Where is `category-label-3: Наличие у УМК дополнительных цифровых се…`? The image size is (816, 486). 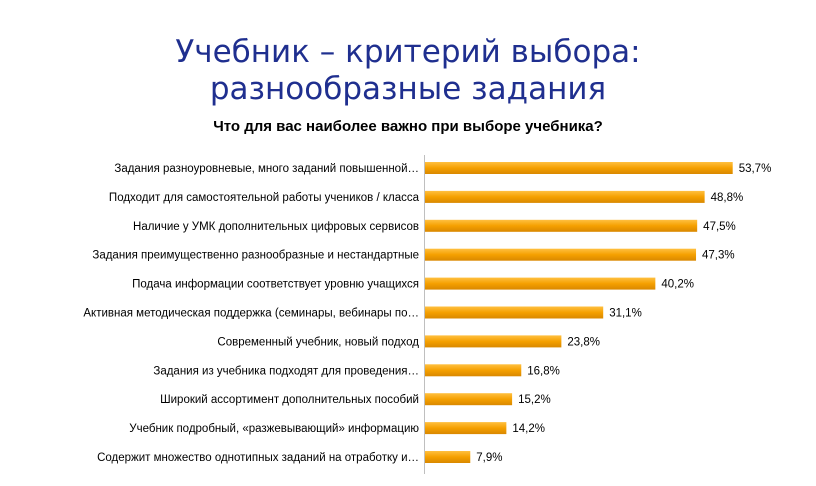
category-label-3: Наличие у УМК дополнительных цифровых се… is located at coordinates (276, 227).